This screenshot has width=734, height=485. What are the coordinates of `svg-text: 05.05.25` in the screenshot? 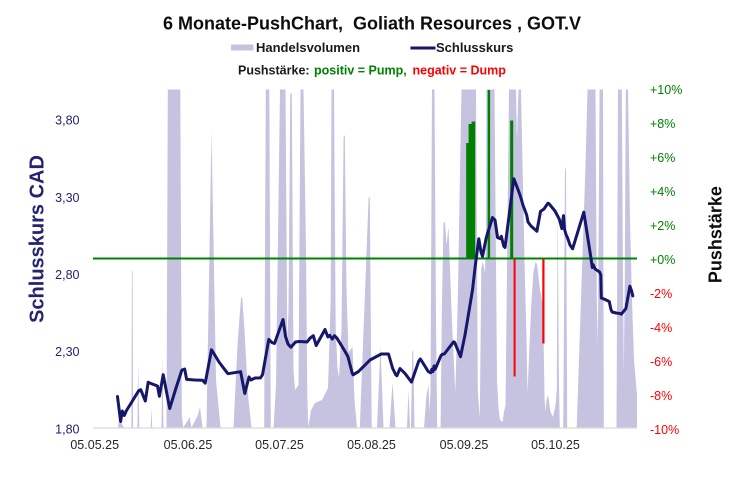 It's located at (94, 445).